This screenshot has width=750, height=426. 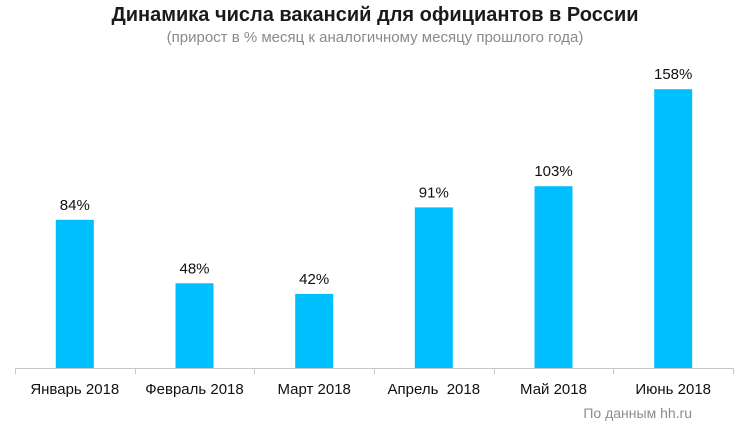 I want to click on x-tick-label: Январь 2018, so click(x=74, y=389).